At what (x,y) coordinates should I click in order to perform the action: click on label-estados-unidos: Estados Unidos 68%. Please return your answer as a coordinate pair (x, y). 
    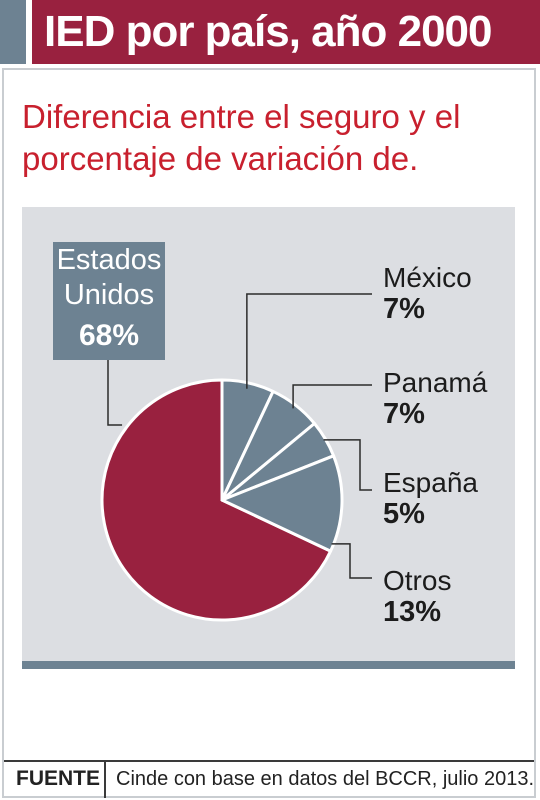
    Looking at the image, I should click on (109, 301).